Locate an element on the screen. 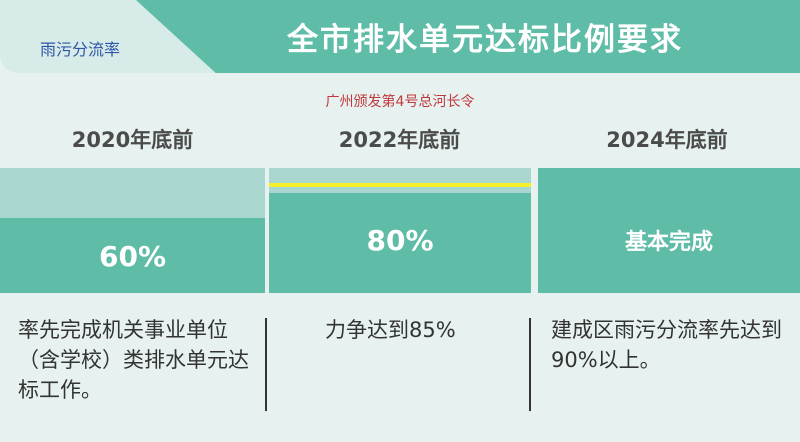 The height and width of the screenshot is (442, 800). title-banner is located at coordinates (468, 36).